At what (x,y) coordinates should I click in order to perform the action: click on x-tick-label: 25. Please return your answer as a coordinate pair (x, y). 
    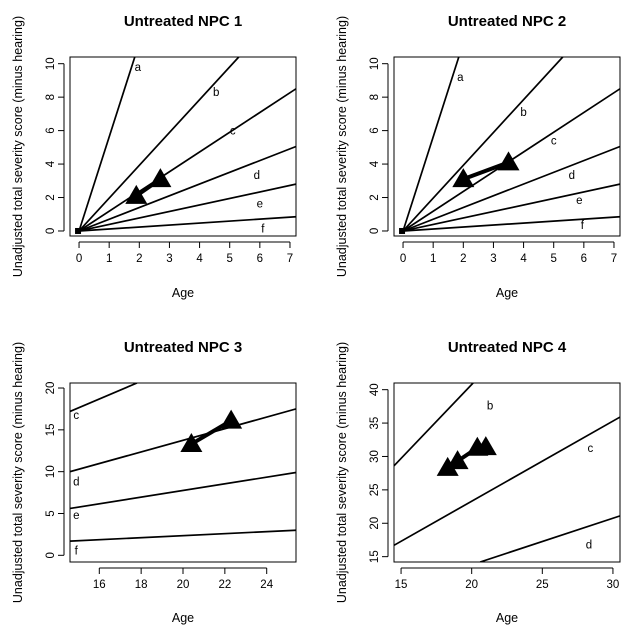
    Looking at the image, I should click on (542, 585).